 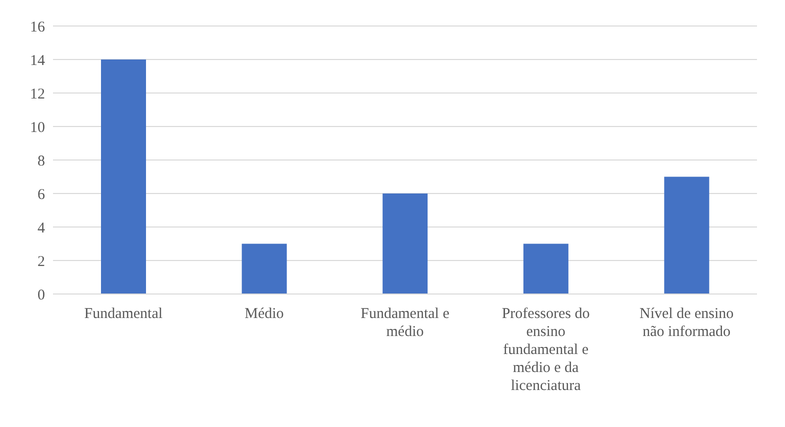 What do you see at coordinates (405, 323) in the screenshot?
I see `x-tick-label: Fundamental e médio` at bounding box center [405, 323].